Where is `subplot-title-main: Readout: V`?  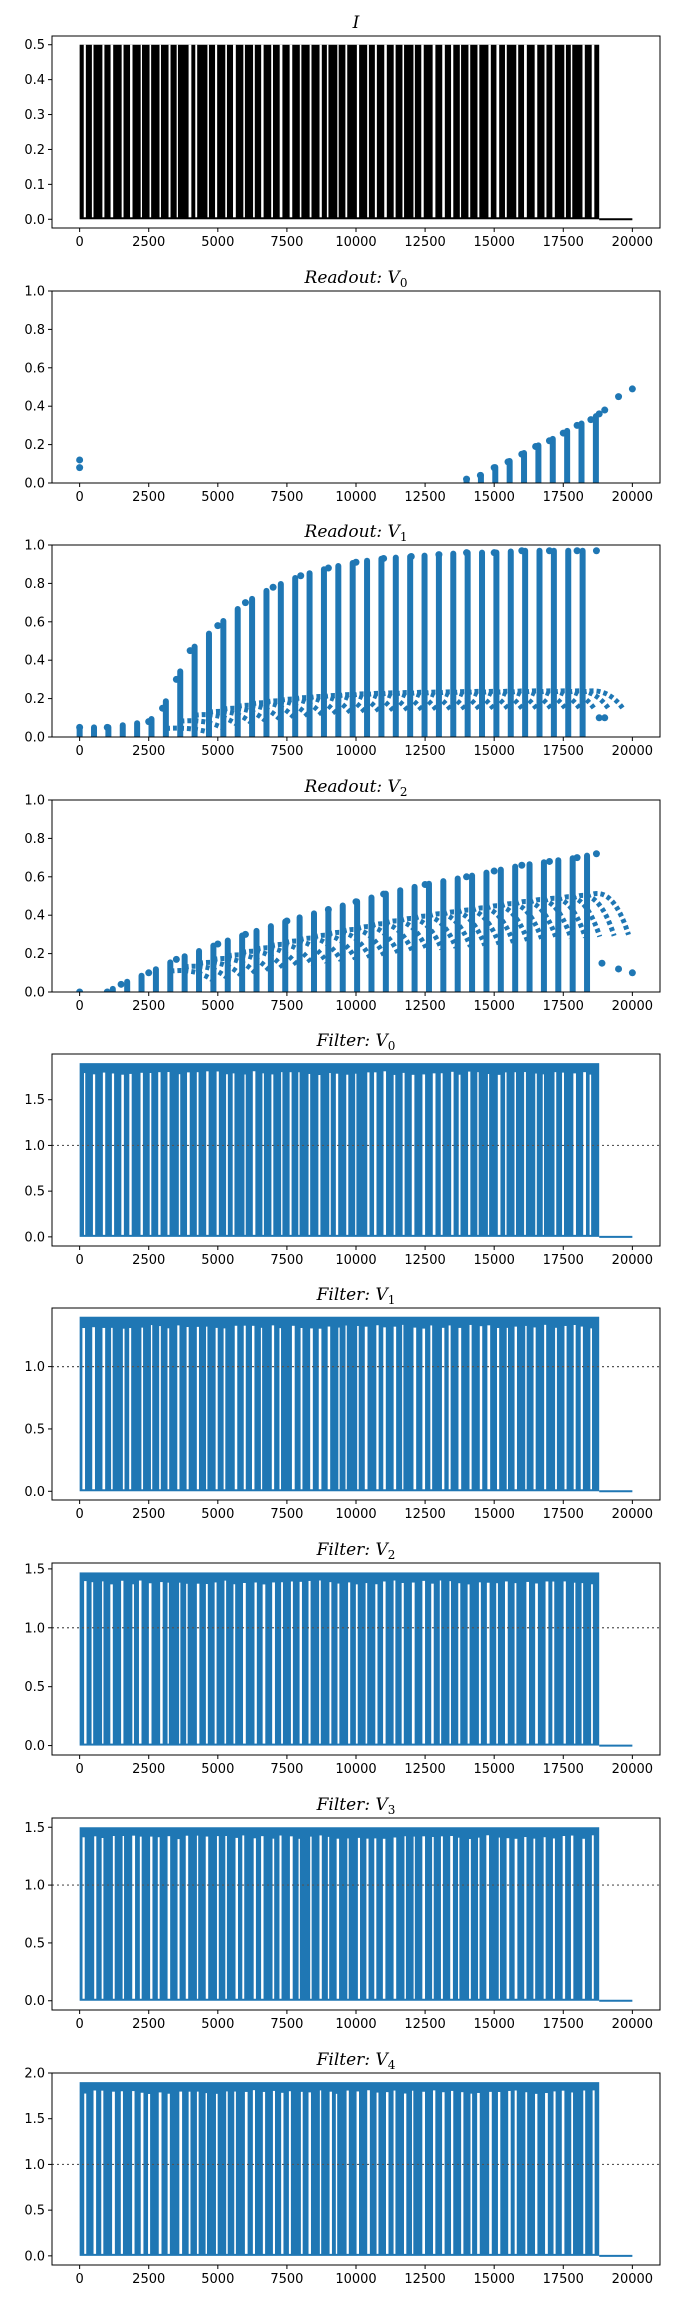
subplot-title-main: Readout: V is located at coordinates (353, 278).